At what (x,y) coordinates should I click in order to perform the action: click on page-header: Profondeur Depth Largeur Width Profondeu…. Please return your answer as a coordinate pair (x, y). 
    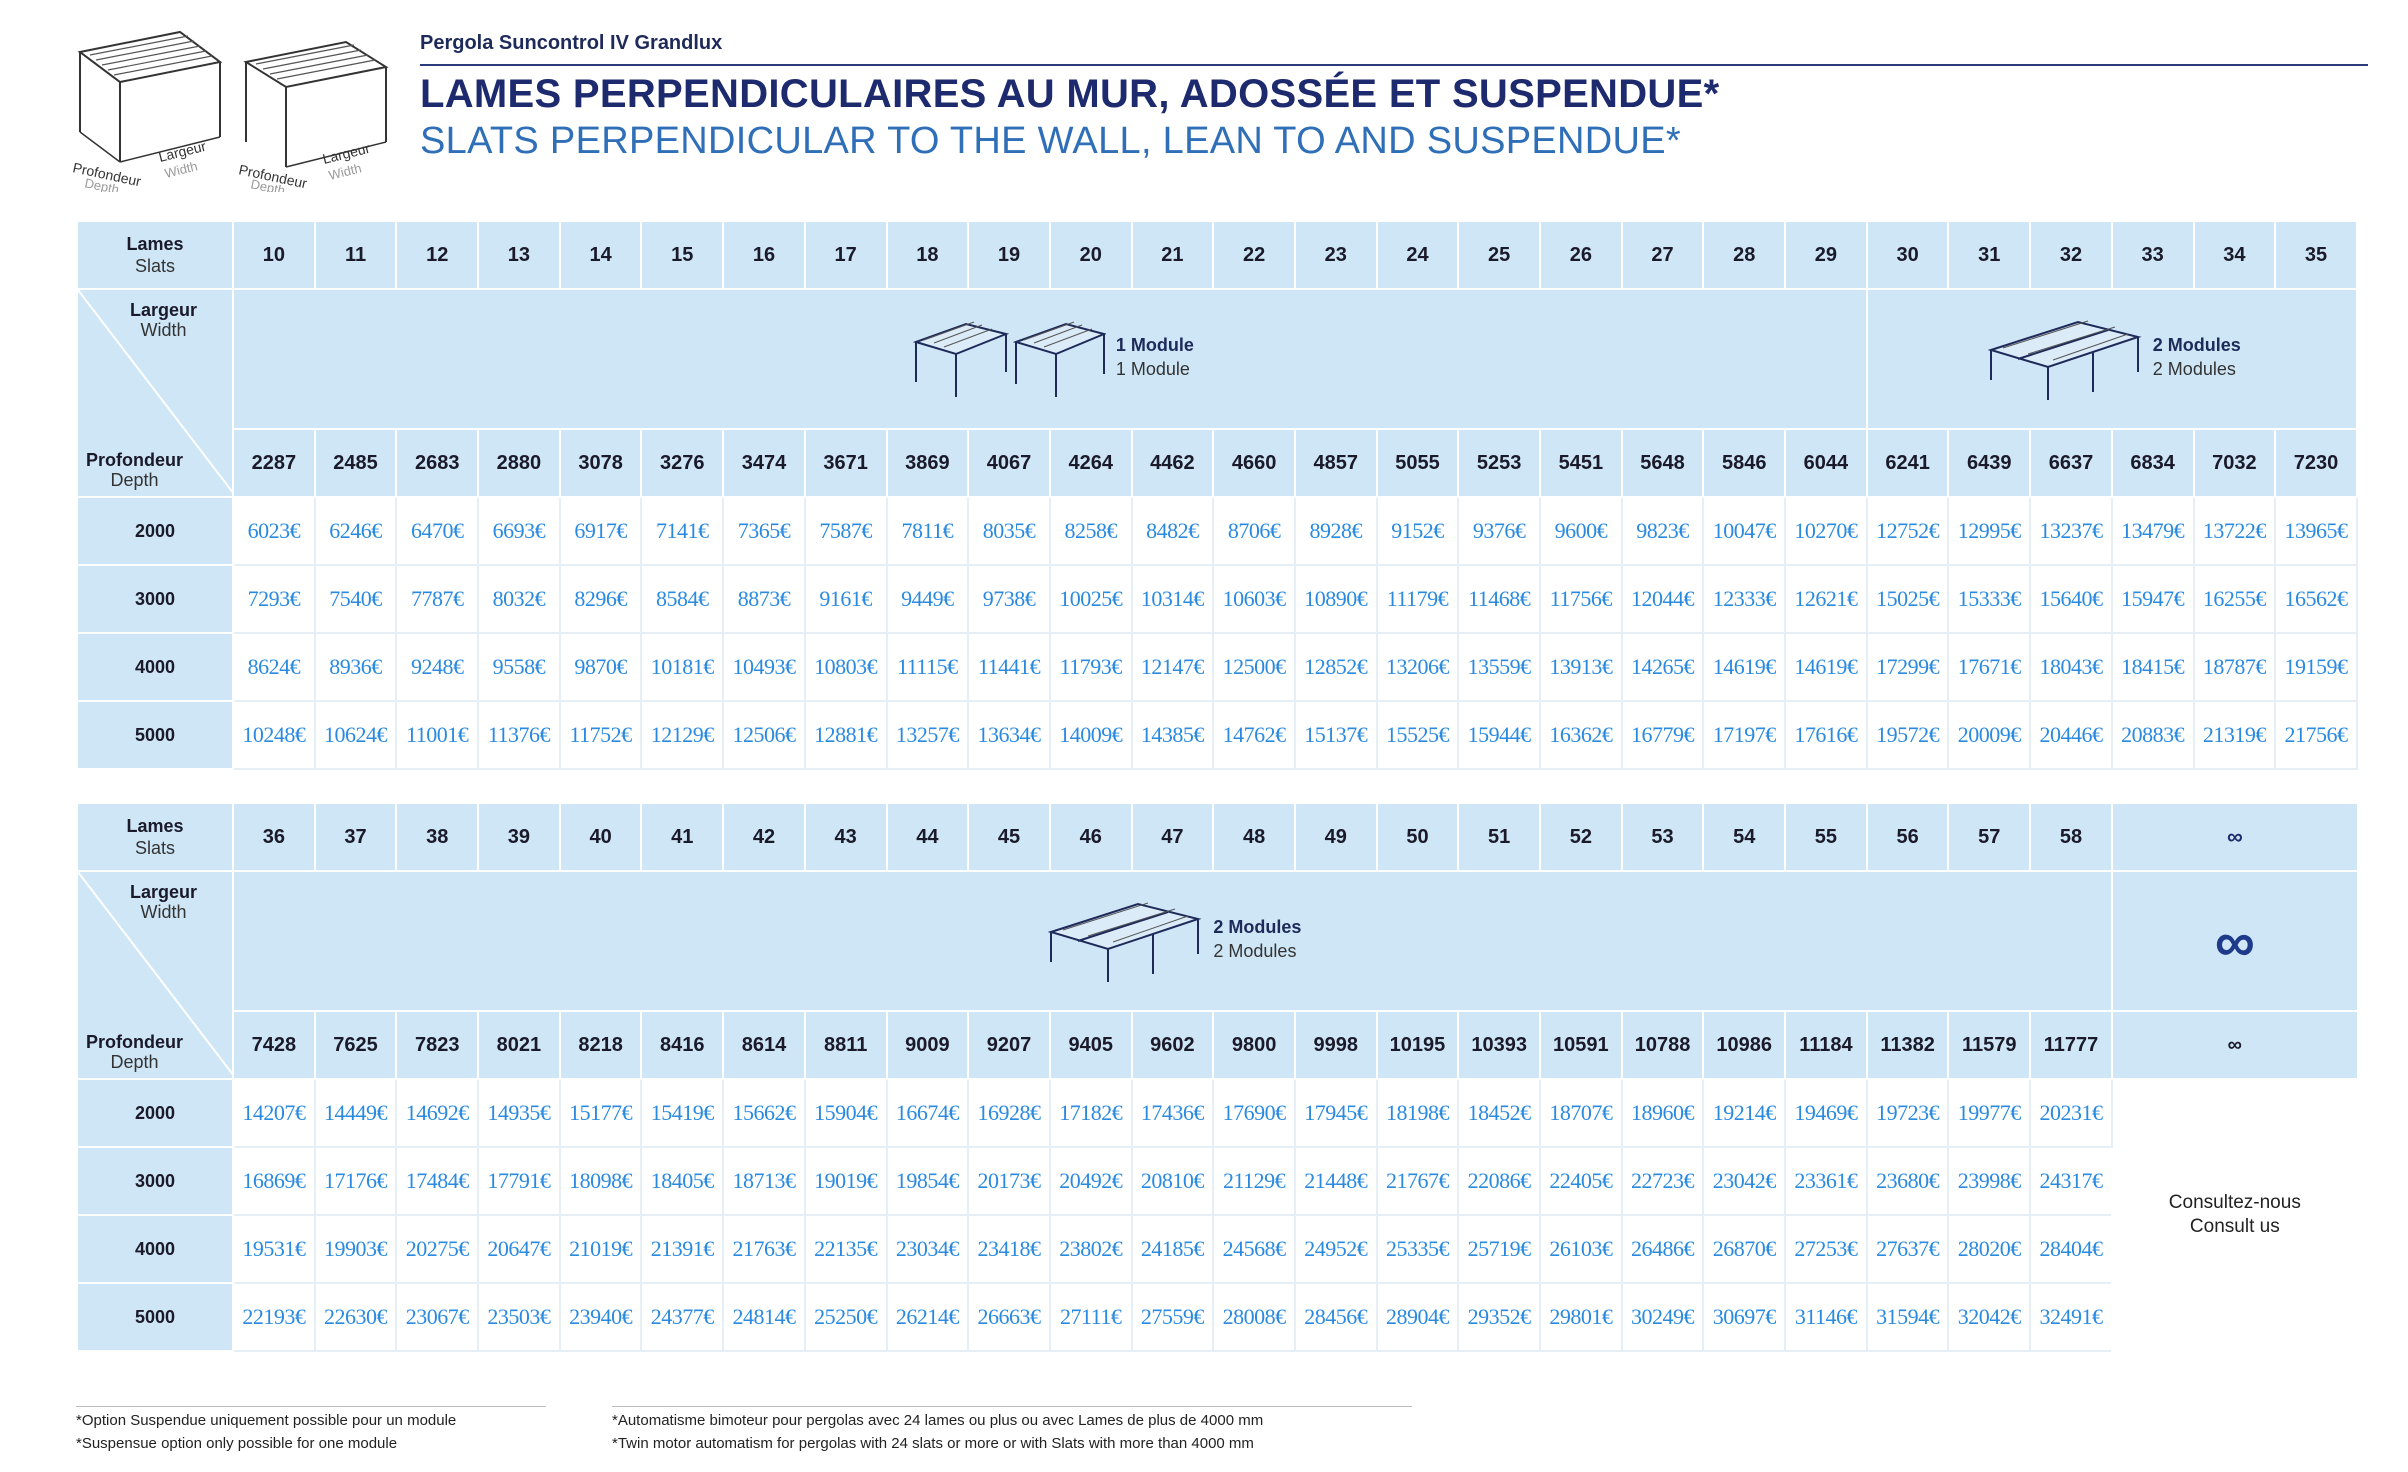
    Looking at the image, I should click on (1204, 105).